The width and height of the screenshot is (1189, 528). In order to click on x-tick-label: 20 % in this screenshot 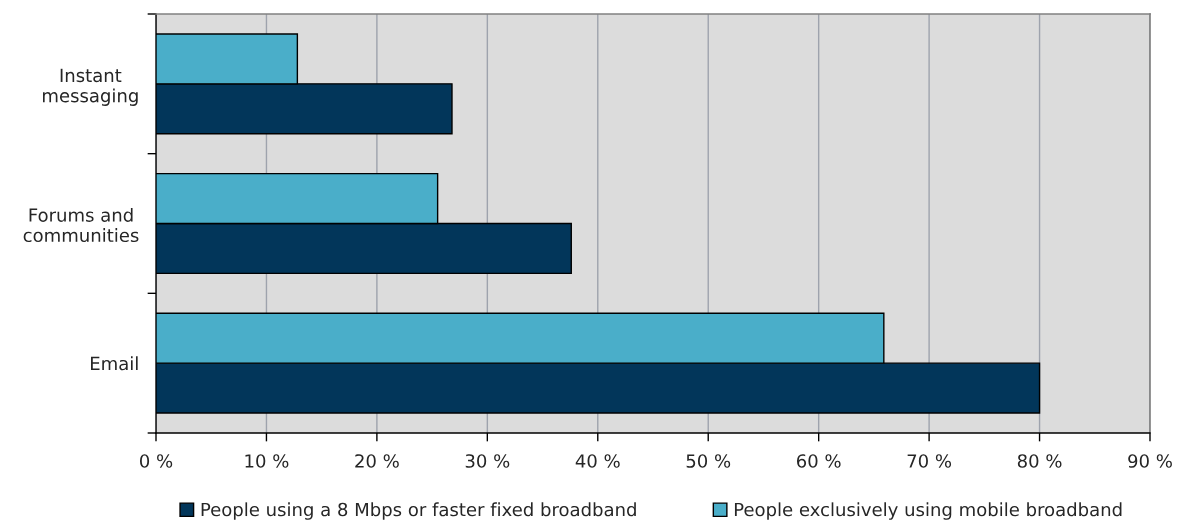, I will do `click(377, 461)`.